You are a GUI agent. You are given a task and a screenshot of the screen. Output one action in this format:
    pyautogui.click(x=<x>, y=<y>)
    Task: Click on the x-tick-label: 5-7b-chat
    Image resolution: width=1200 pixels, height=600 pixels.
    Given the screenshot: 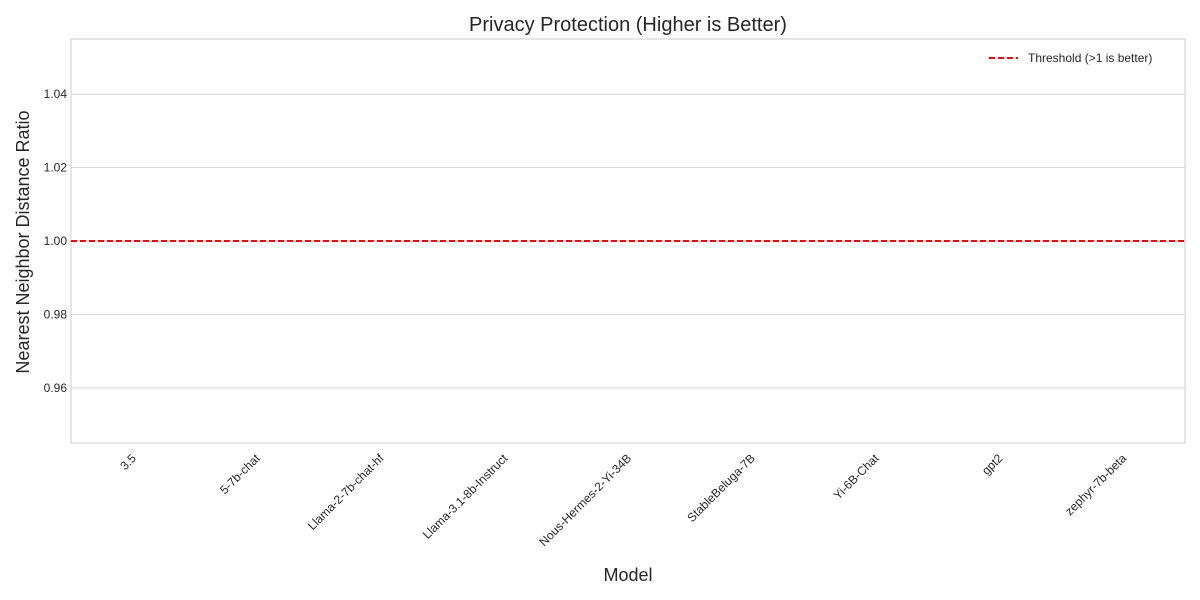 What is the action you would take?
    pyautogui.click(x=240, y=474)
    